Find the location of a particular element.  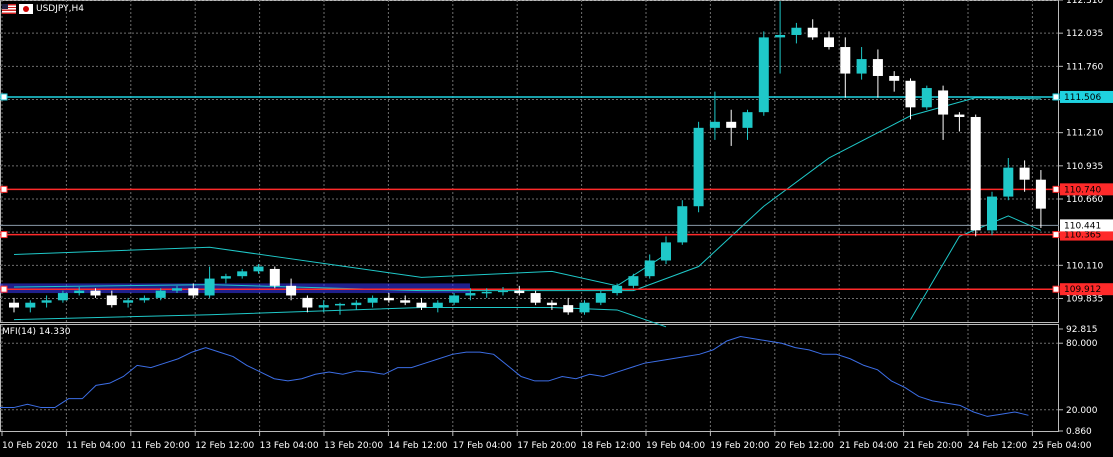

time-tick-label: 19 Feb 04:00 is located at coordinates (675, 446).